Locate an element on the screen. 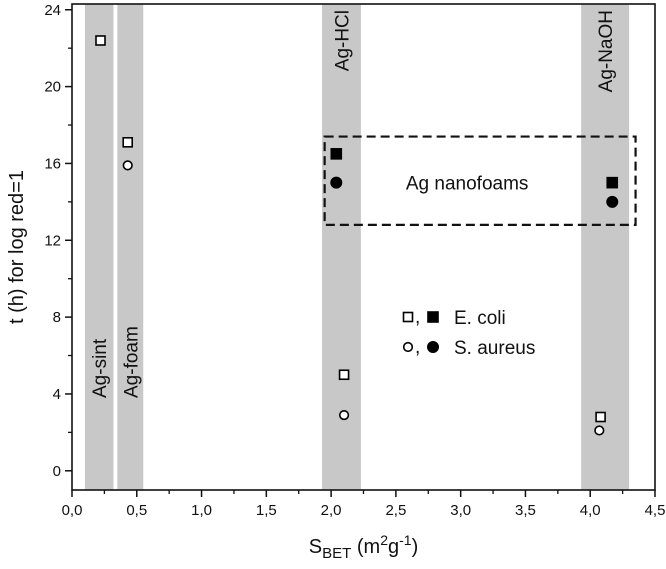 This screenshot has height=569, width=666. x-tick-label-4: 2,0 is located at coordinates (331, 510).